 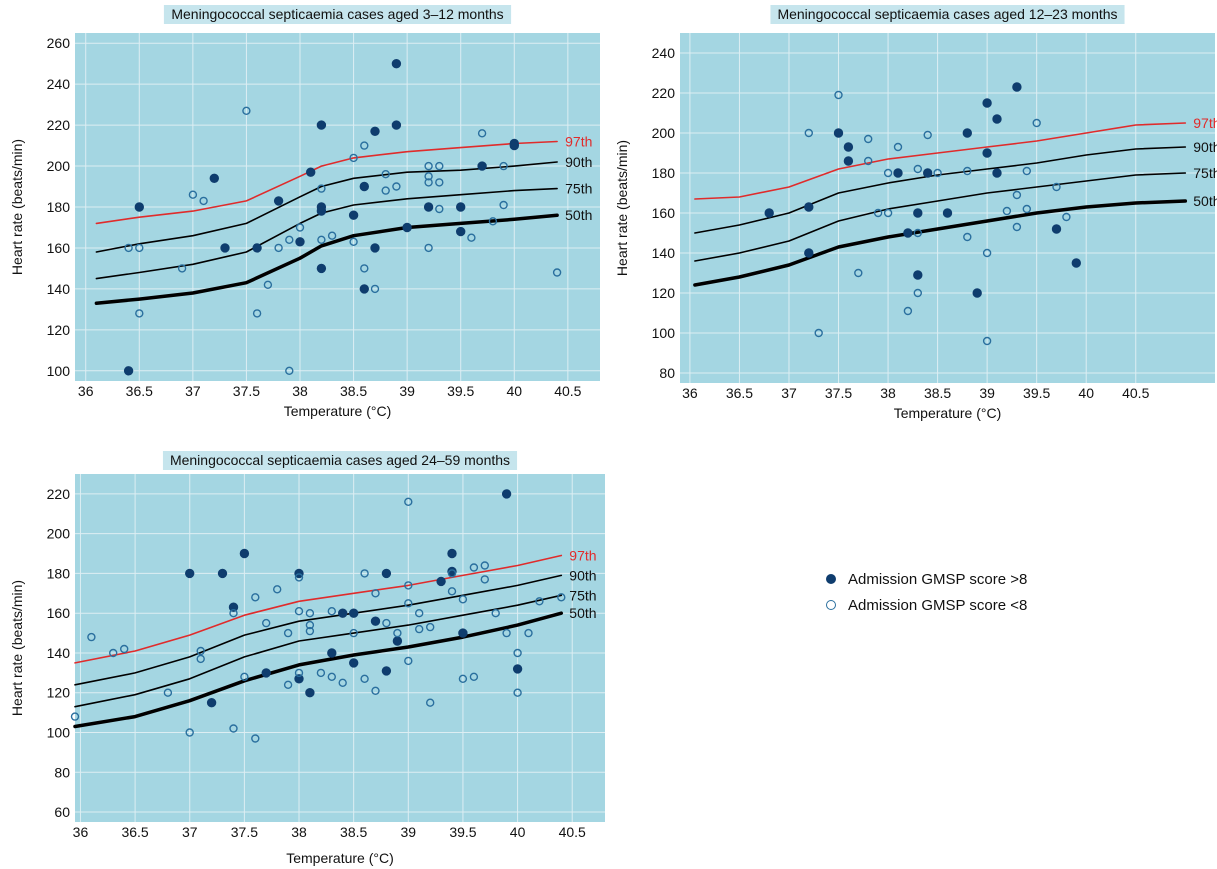 I want to click on x-tick-label: 37, so click(x=789, y=393).